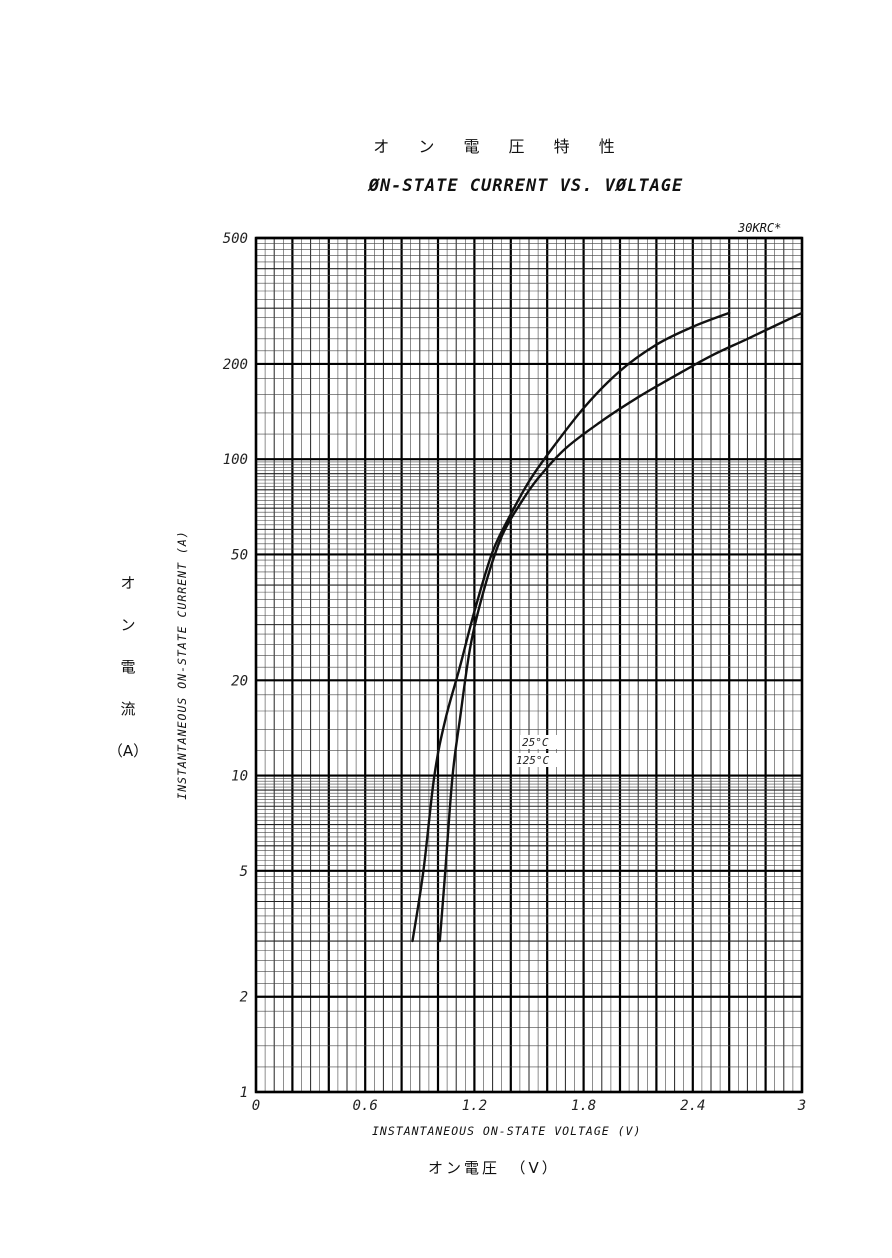  What do you see at coordinates (128, 709) in the screenshot?
I see `y-label-jp-char: 流` at bounding box center [128, 709].